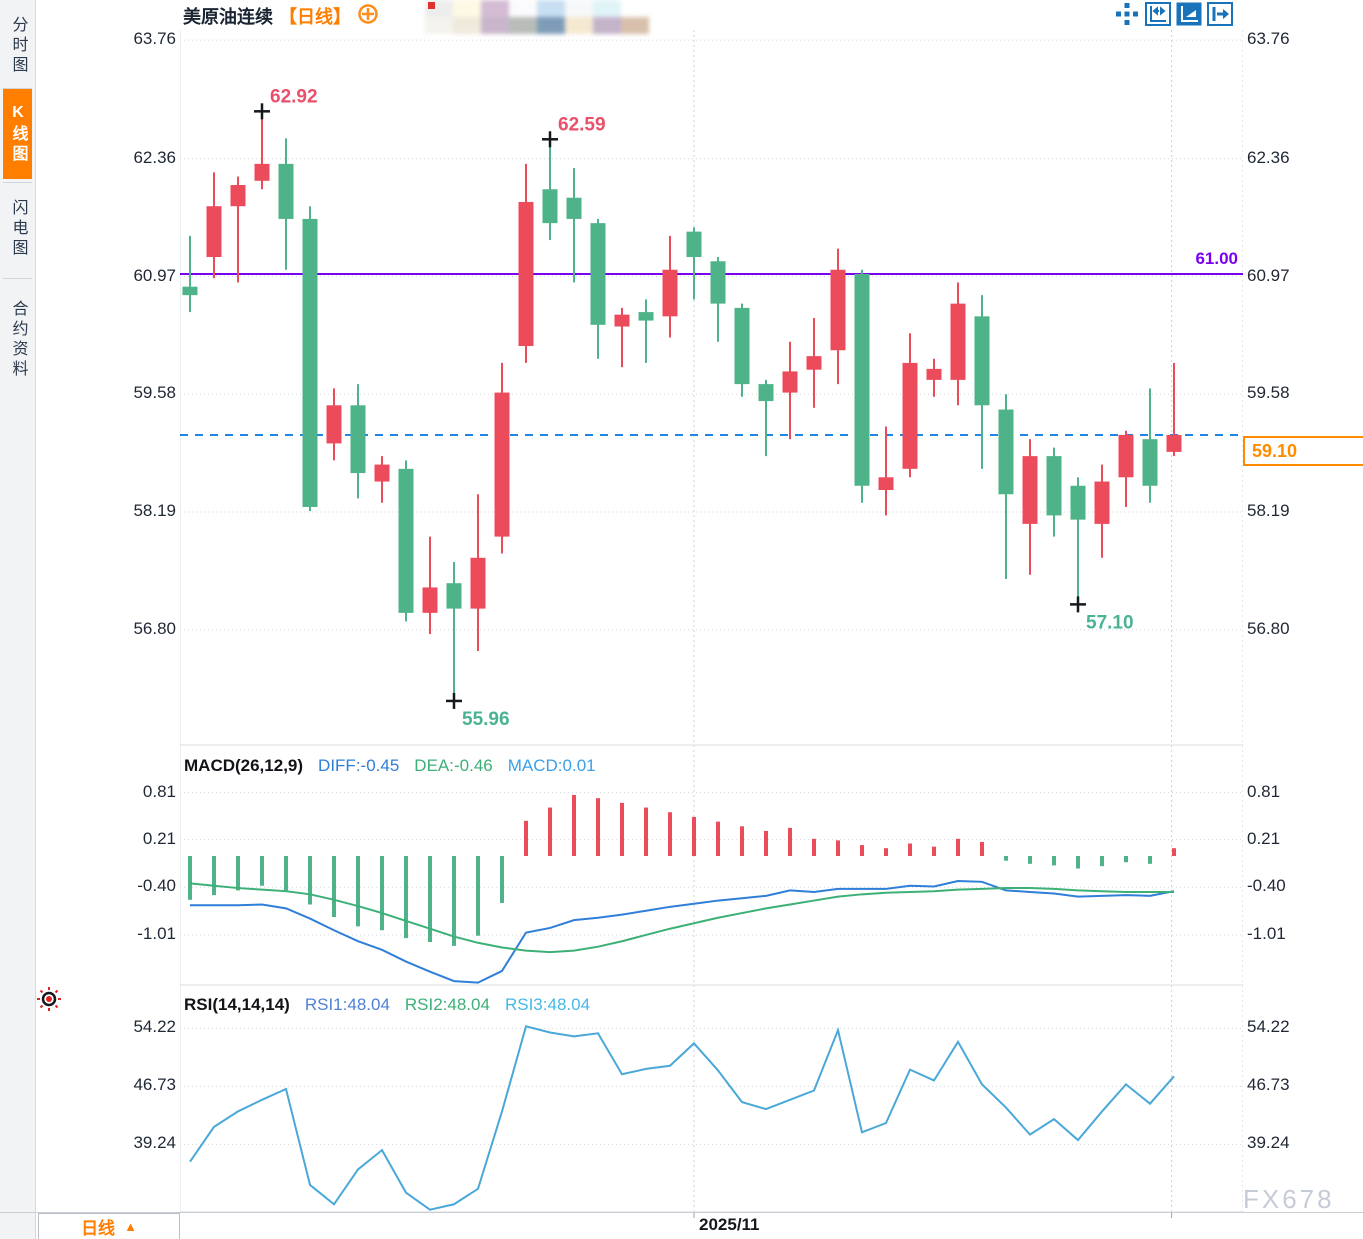 This screenshot has height=1239, width=1363. What do you see at coordinates (244, 765) in the screenshot?
I see `macd-indicator-name: MACD(26,12,9)` at bounding box center [244, 765].